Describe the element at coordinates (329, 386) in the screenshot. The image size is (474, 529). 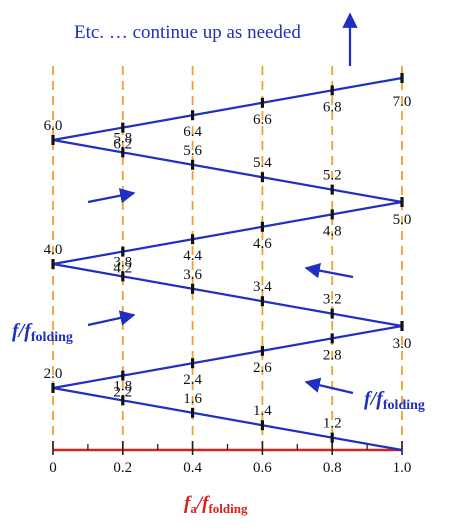
I see `direction-arrow-left-lower` at that location.